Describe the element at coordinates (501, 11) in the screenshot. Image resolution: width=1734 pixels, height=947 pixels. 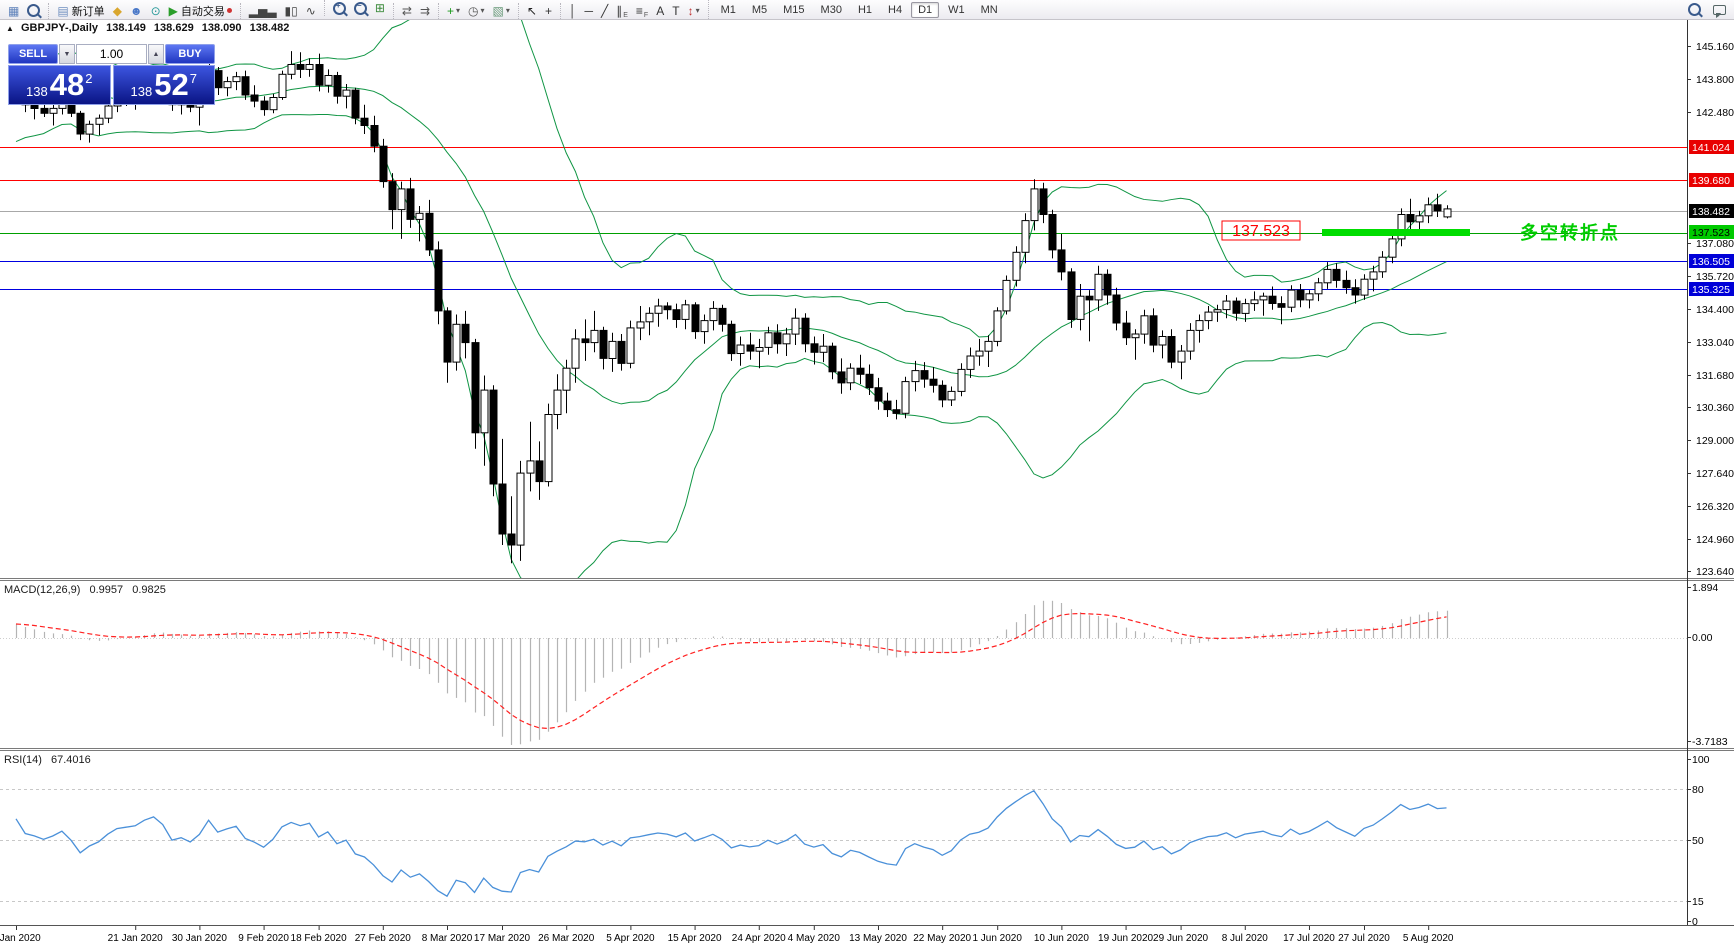
I see `templates-icon: ▧ ▾` at that location.